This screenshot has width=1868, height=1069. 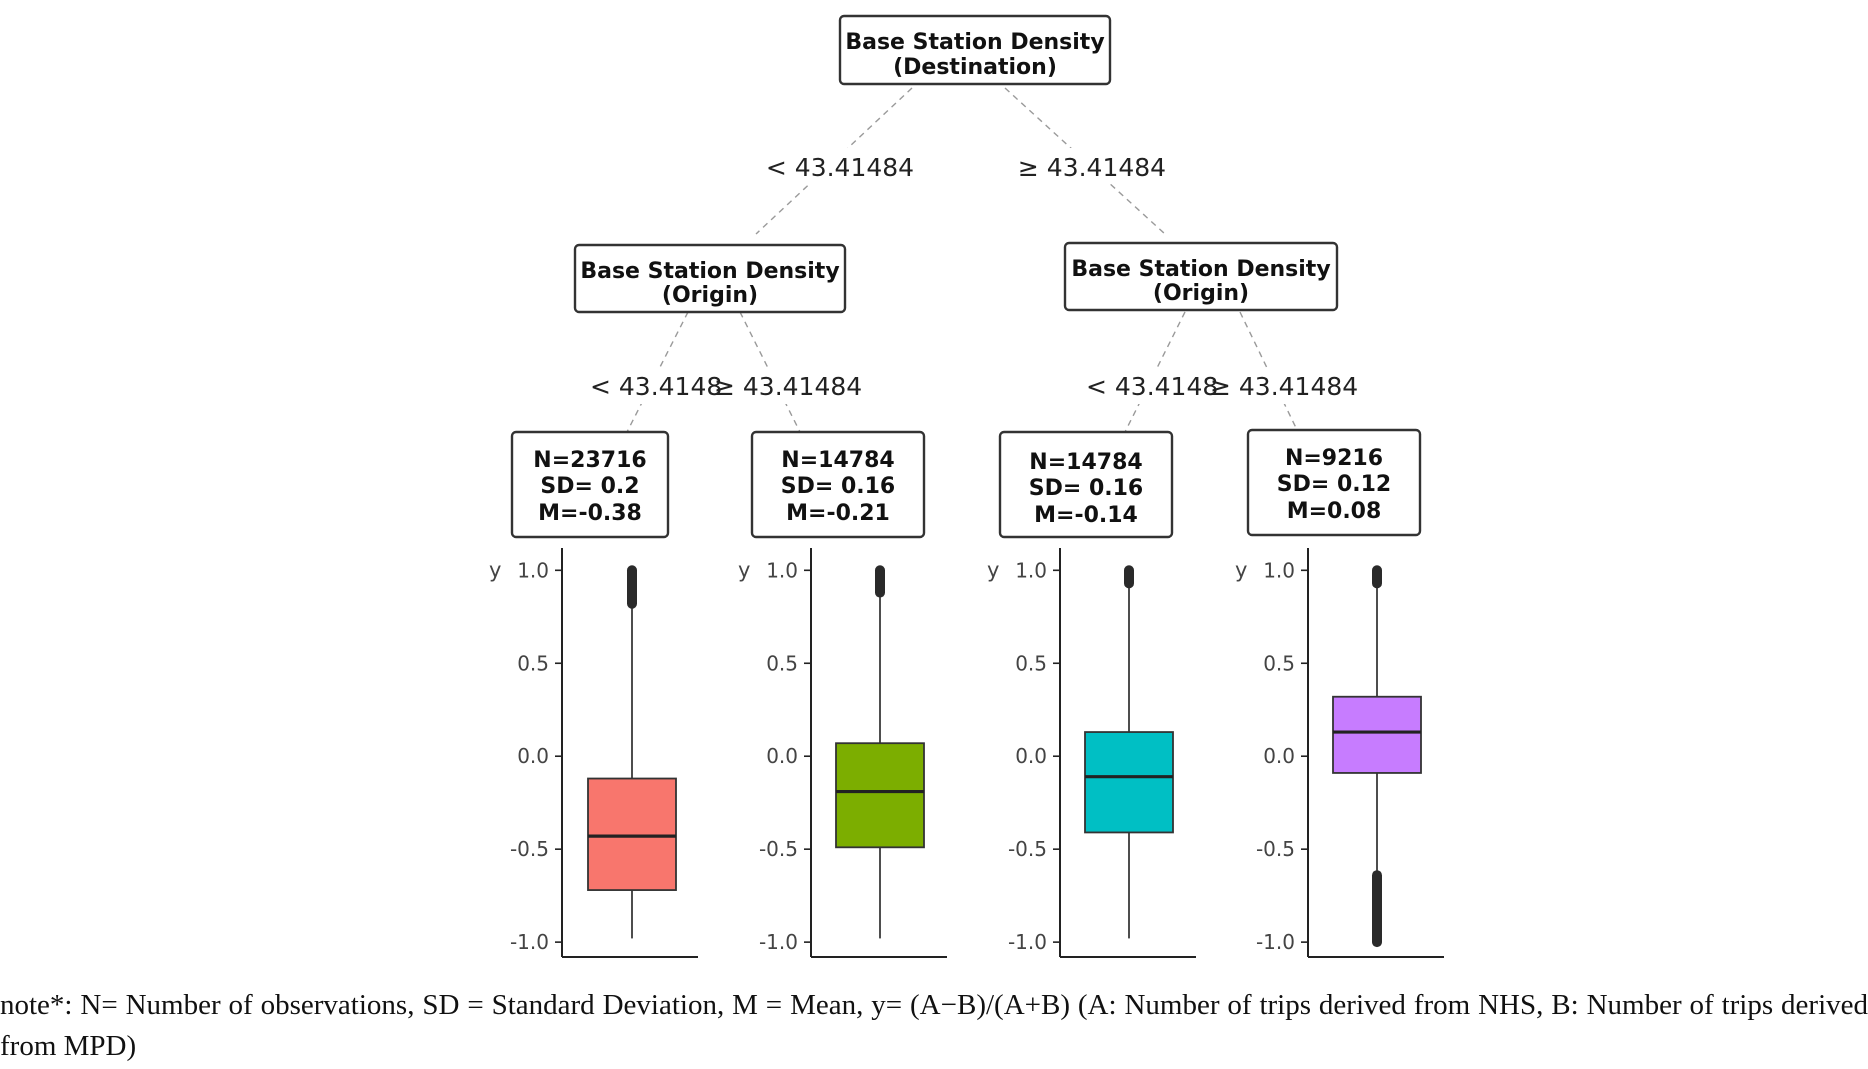 I want to click on leaf-4-m: M=0.08, so click(x=1334, y=511).